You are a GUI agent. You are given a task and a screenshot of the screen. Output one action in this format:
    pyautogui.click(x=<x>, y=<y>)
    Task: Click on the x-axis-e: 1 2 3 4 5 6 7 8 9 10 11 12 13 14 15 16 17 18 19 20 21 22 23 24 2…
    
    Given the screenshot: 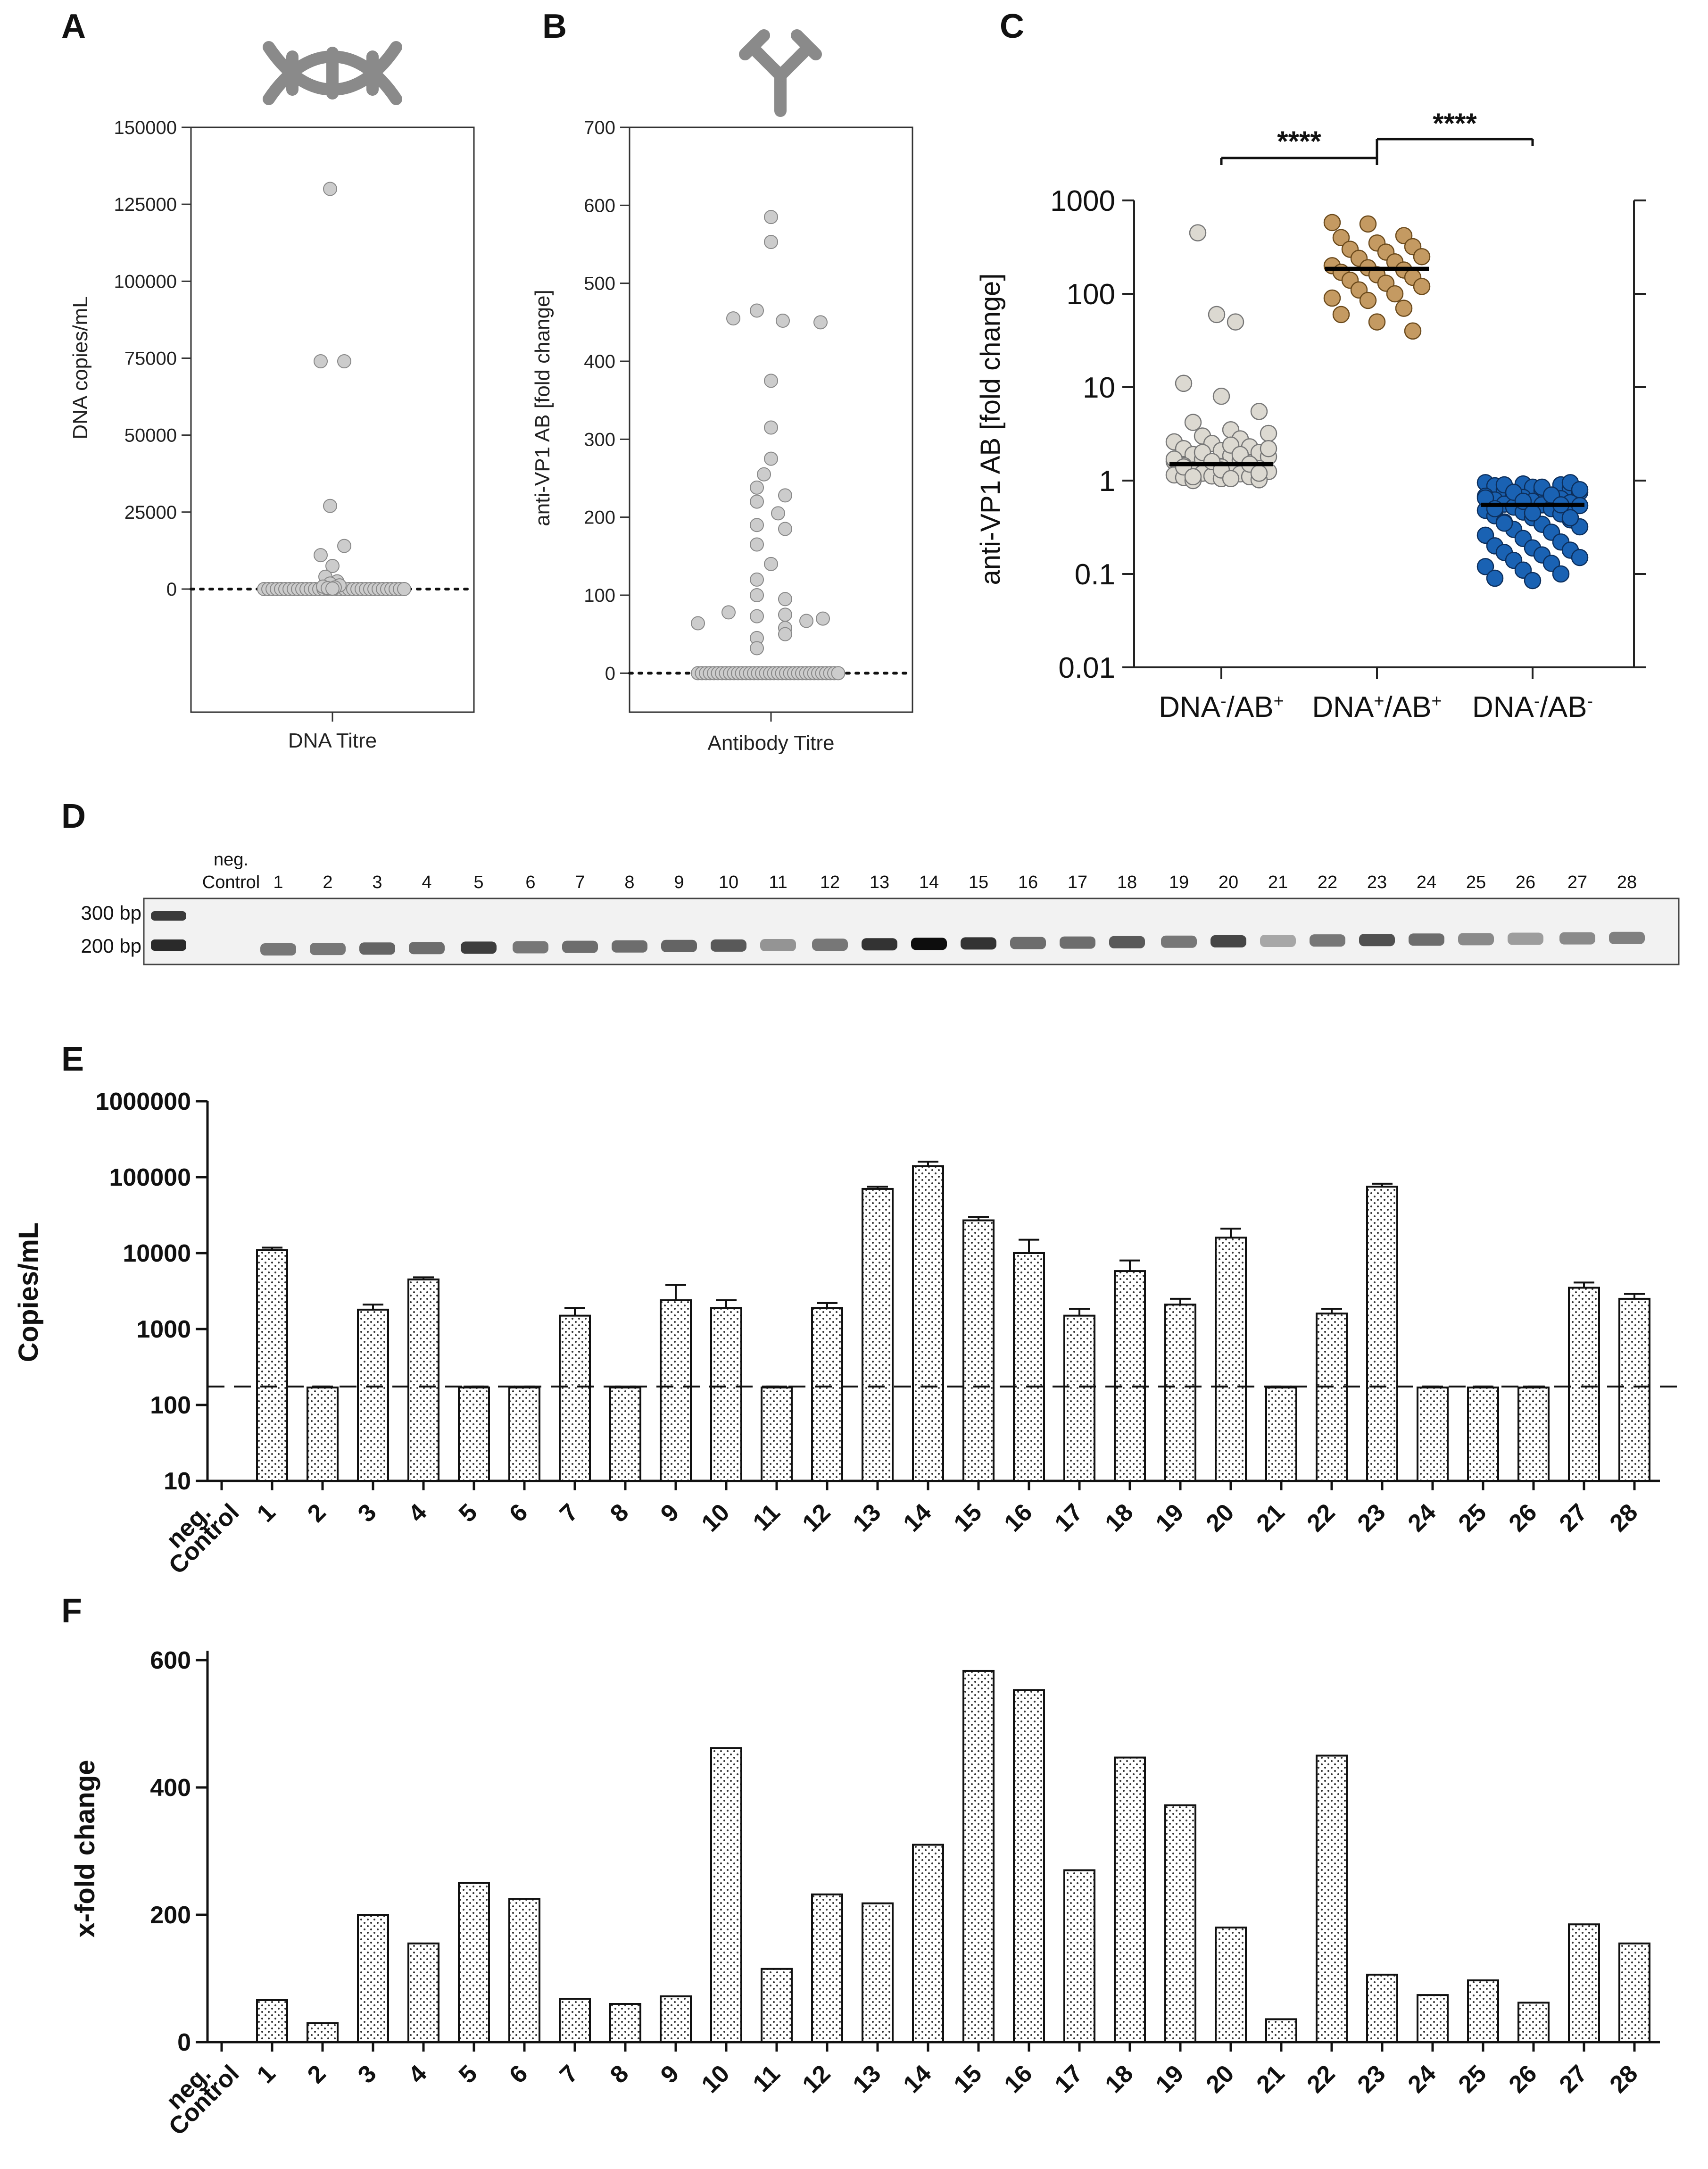 What is the action you would take?
    pyautogui.click(x=902, y=1538)
    